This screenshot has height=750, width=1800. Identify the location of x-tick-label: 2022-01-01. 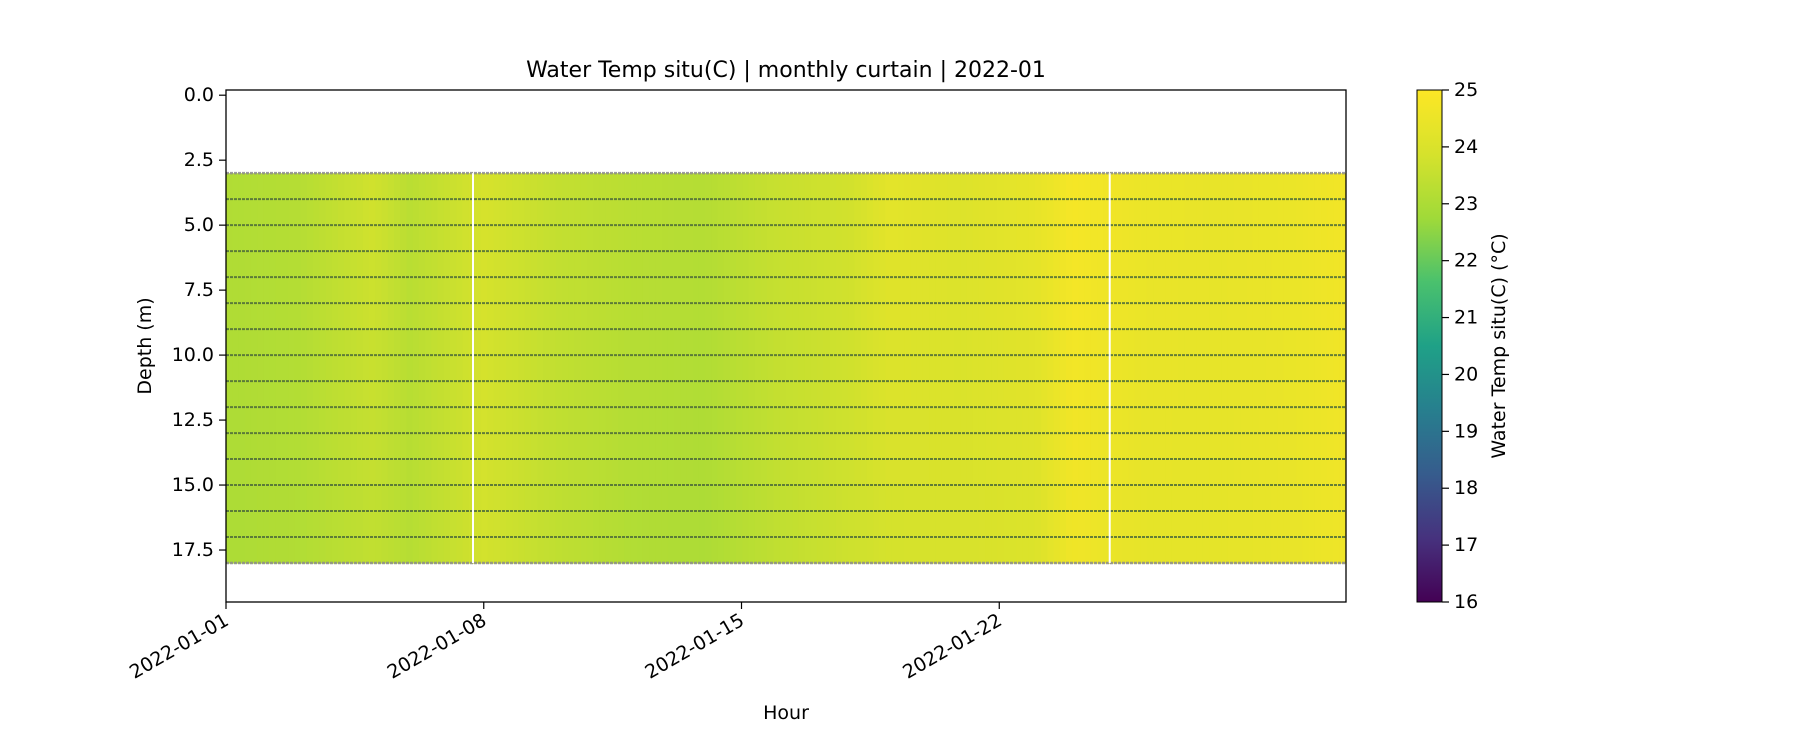
(179, 646).